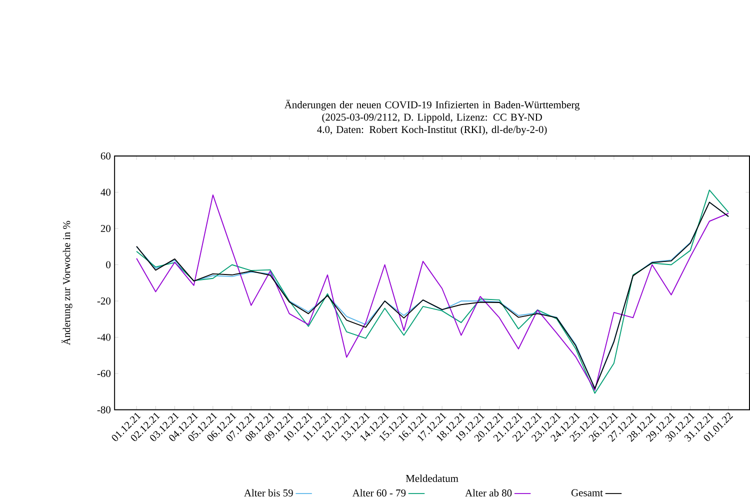 The width and height of the screenshot is (750, 502). Describe the element at coordinates (104, 374) in the screenshot. I see `y-tick-label: -60` at that location.